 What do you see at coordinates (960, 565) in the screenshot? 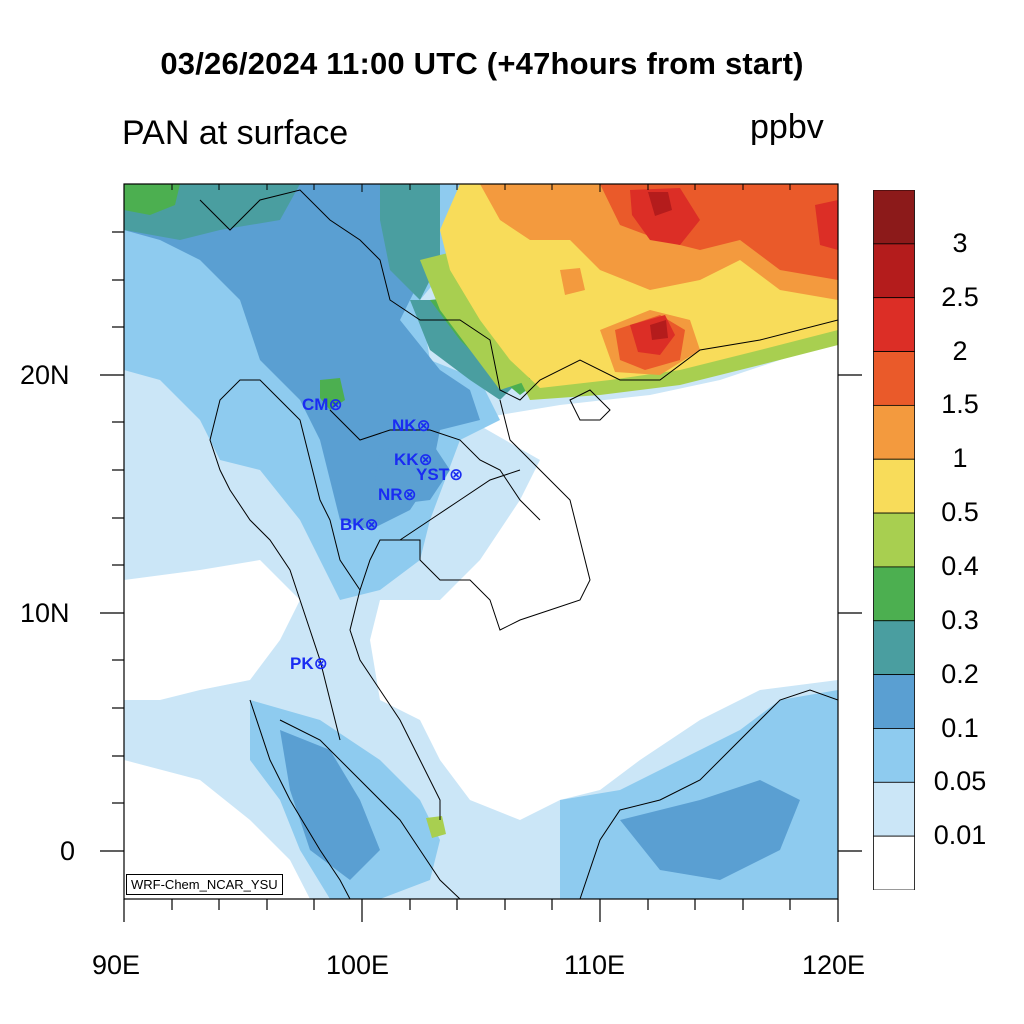
I see `colorbar-tick-label: 0.4` at bounding box center [960, 565].